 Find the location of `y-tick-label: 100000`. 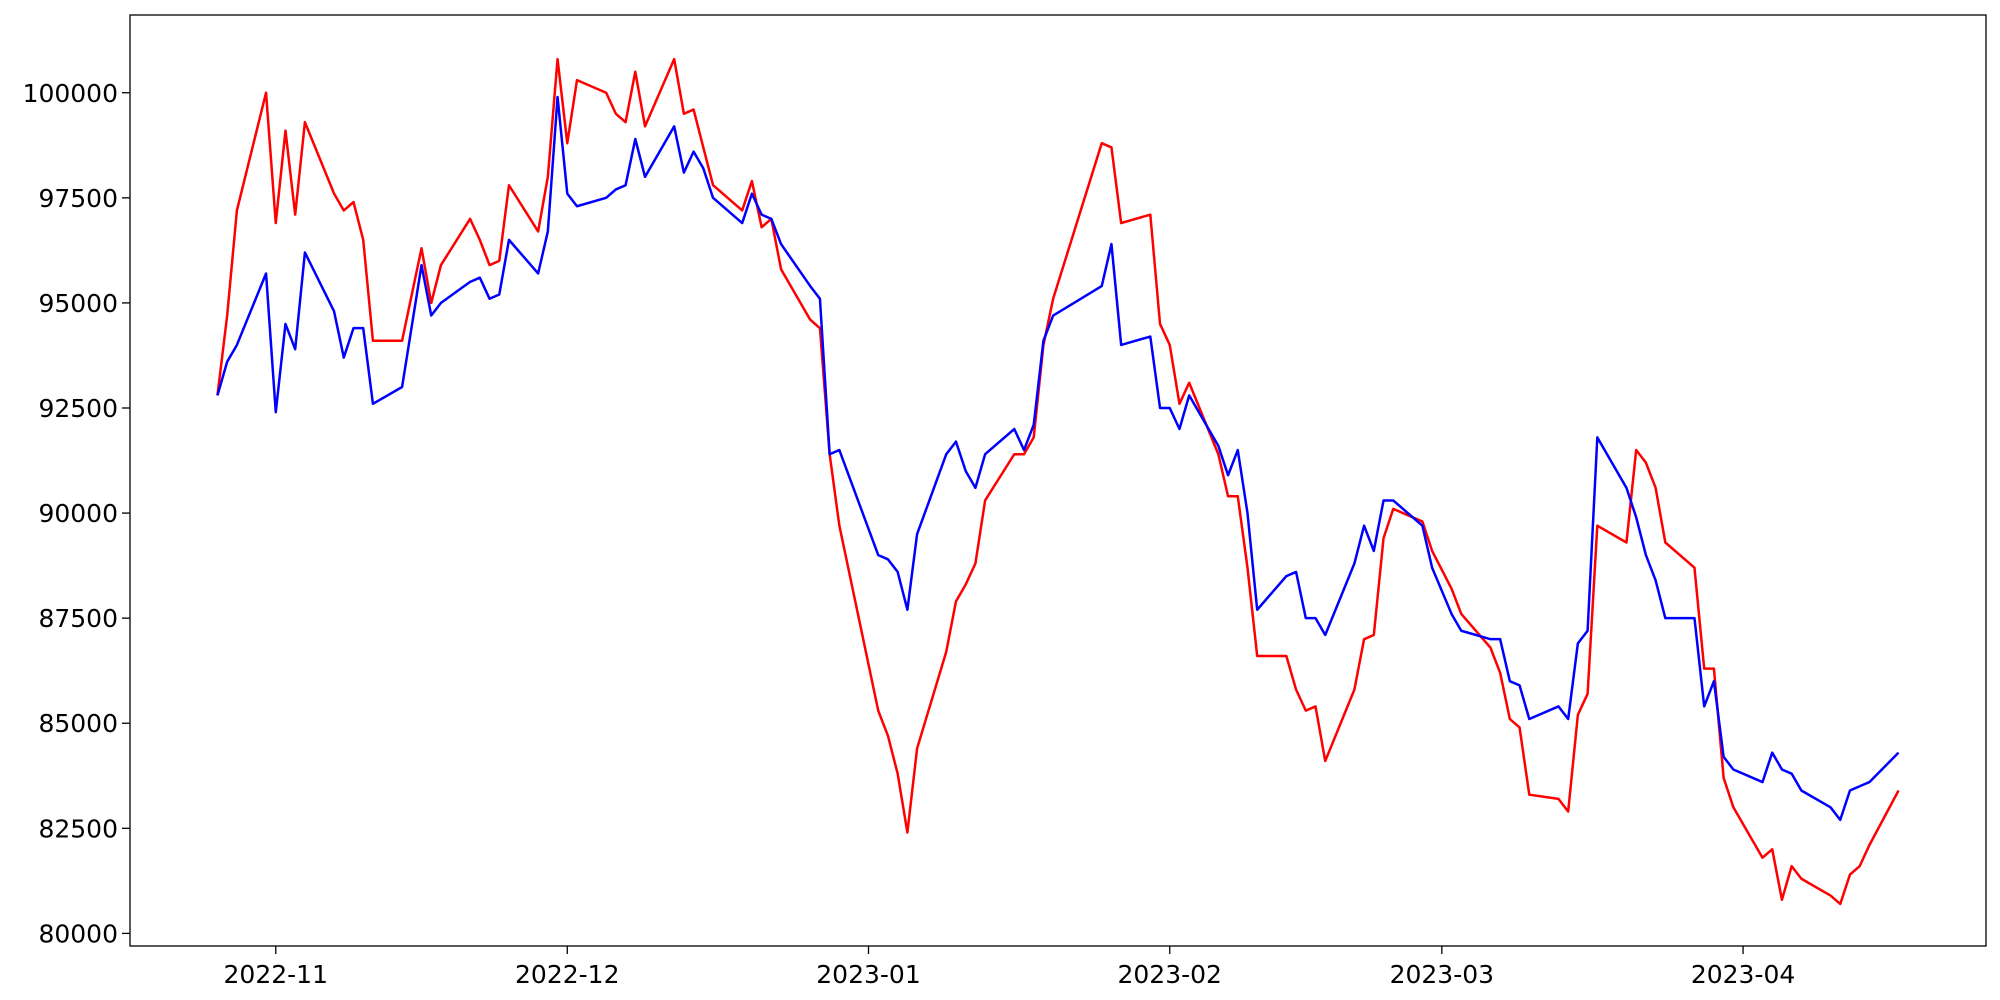

y-tick-label: 100000 is located at coordinates (70, 93).